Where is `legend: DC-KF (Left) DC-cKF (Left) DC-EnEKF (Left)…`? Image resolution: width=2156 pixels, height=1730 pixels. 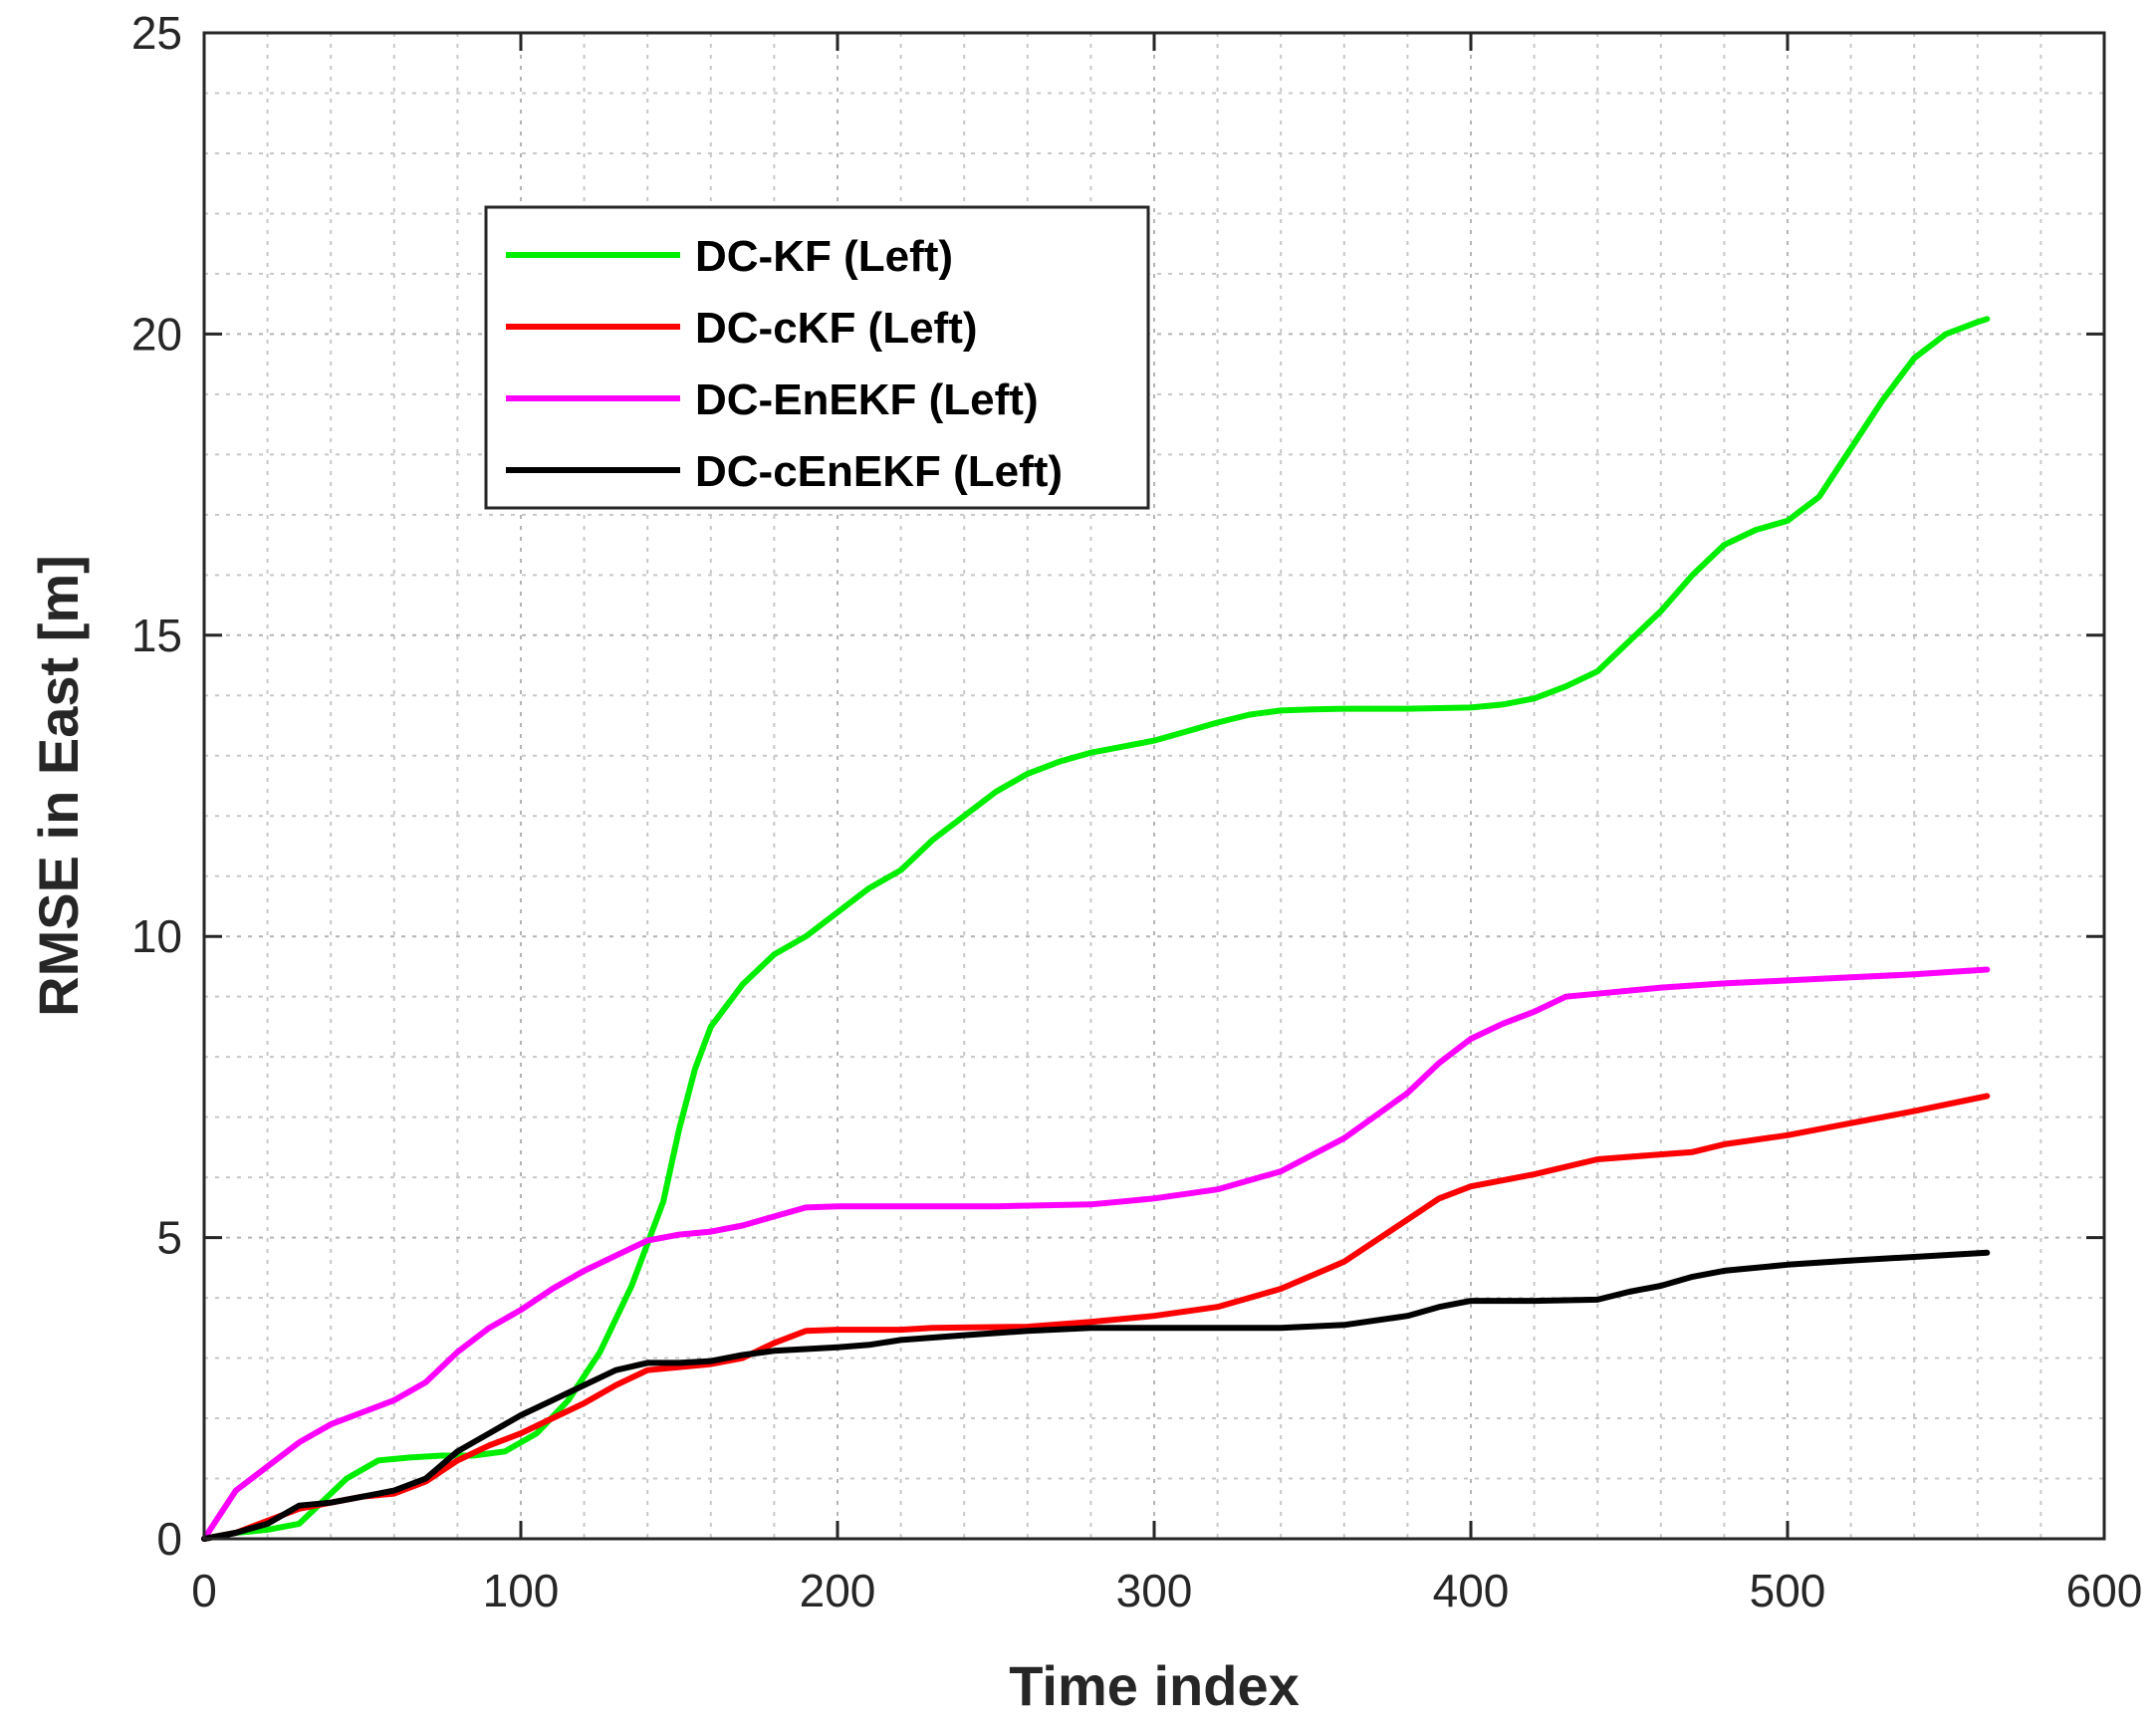 legend: DC-KF (Left) DC-cKF (Left) DC-EnEKF (Left)… is located at coordinates (817, 357).